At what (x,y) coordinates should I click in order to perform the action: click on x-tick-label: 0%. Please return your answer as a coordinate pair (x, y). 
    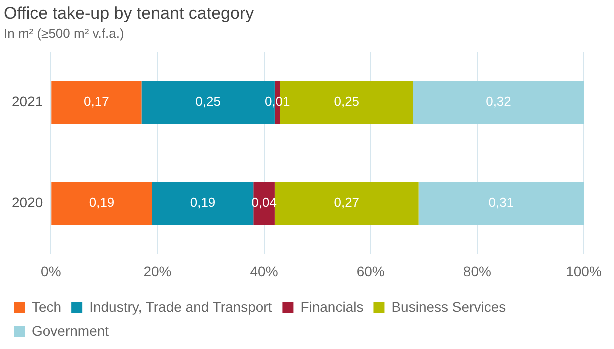
    Looking at the image, I should click on (51, 271).